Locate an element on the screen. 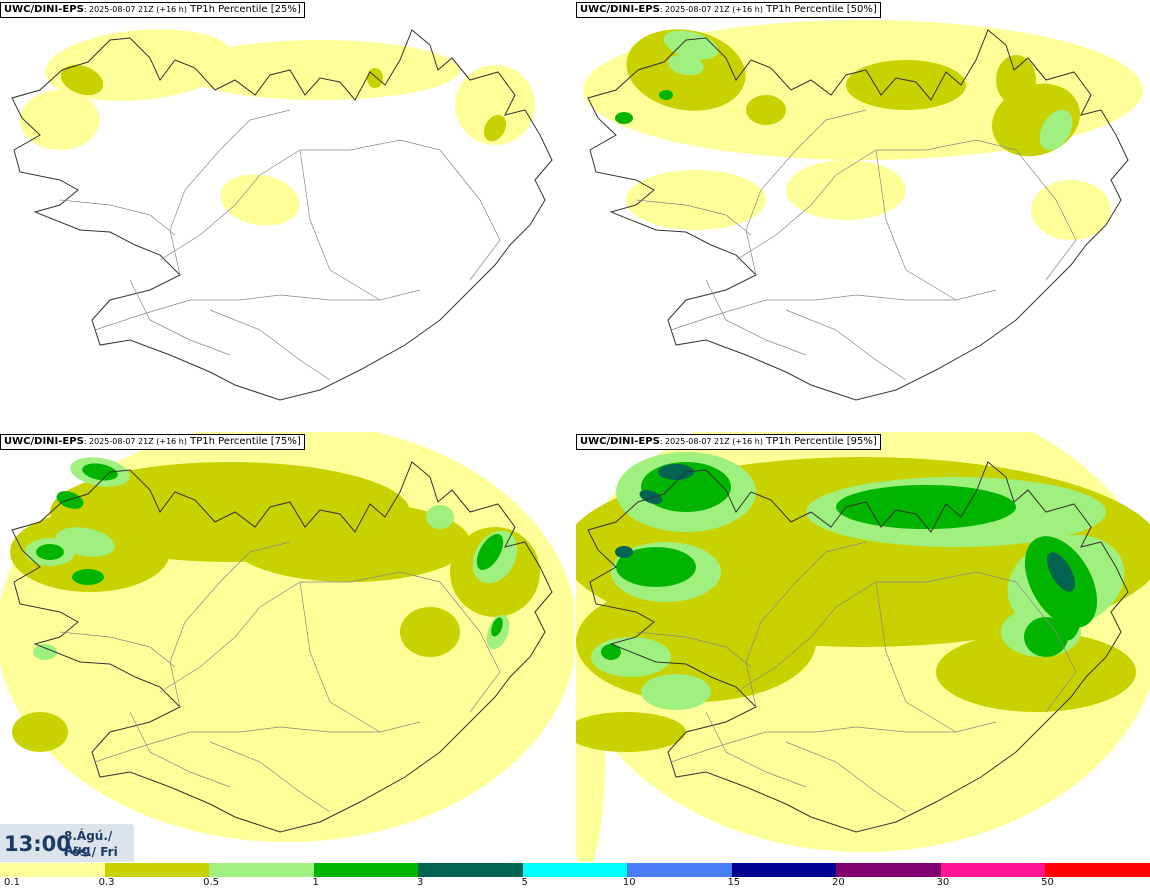 Image resolution: width=1150 pixels, height=891 pixels. parameter-label: TP1h Percentile [75%] is located at coordinates (243, 441).